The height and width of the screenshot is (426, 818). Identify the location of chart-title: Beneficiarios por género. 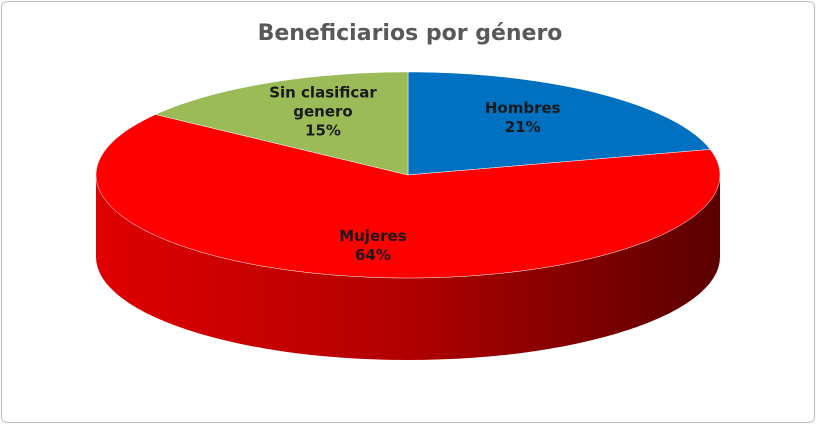
(410, 33).